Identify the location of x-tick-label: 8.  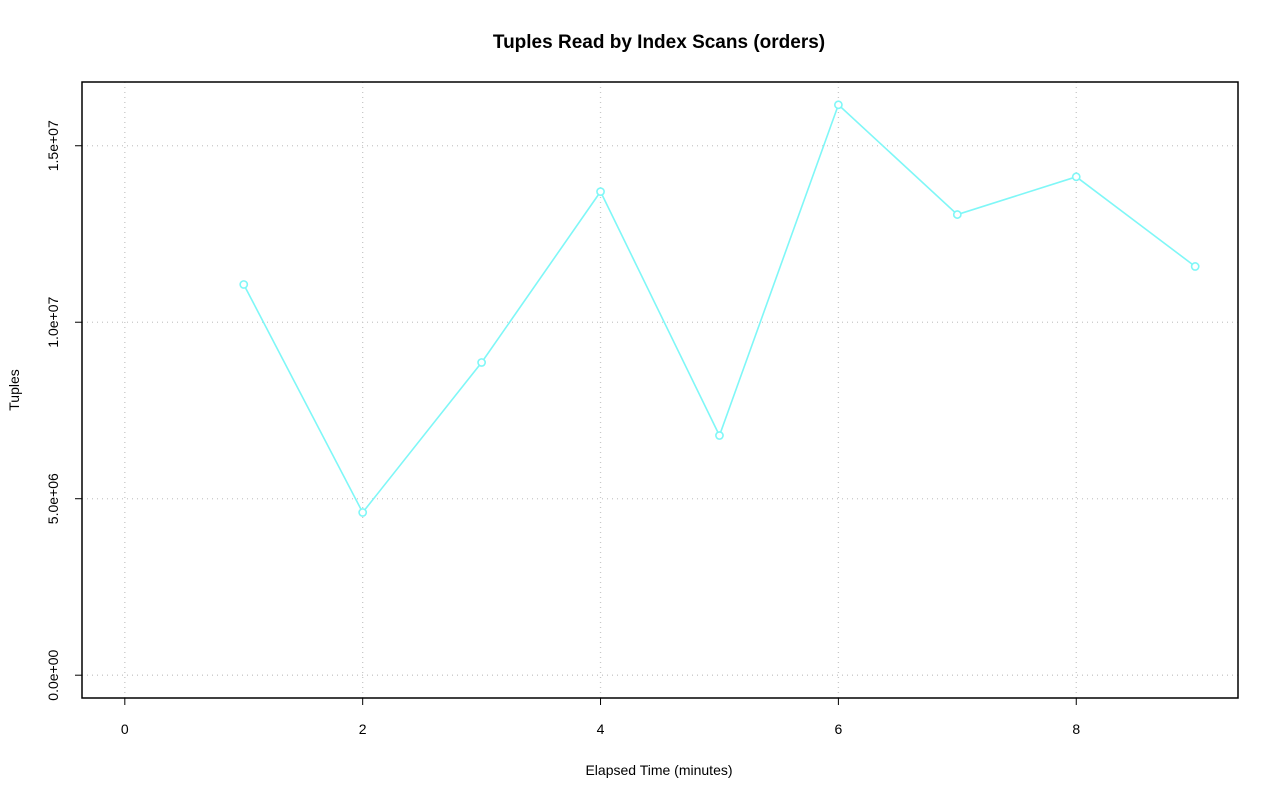
(1076, 729).